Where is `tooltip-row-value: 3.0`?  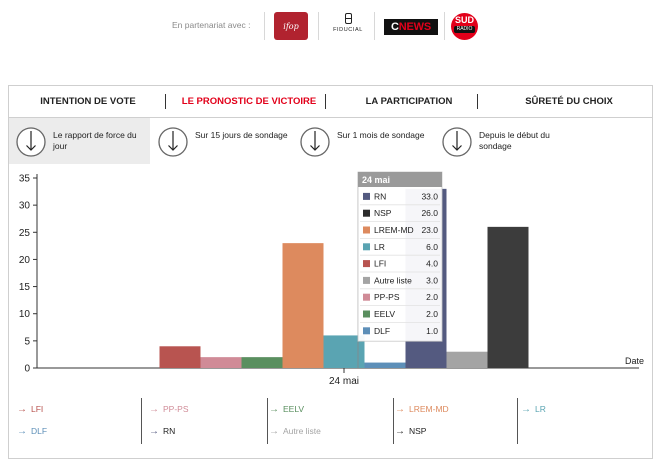
tooltip-row-value: 3.0 is located at coordinates (432, 280).